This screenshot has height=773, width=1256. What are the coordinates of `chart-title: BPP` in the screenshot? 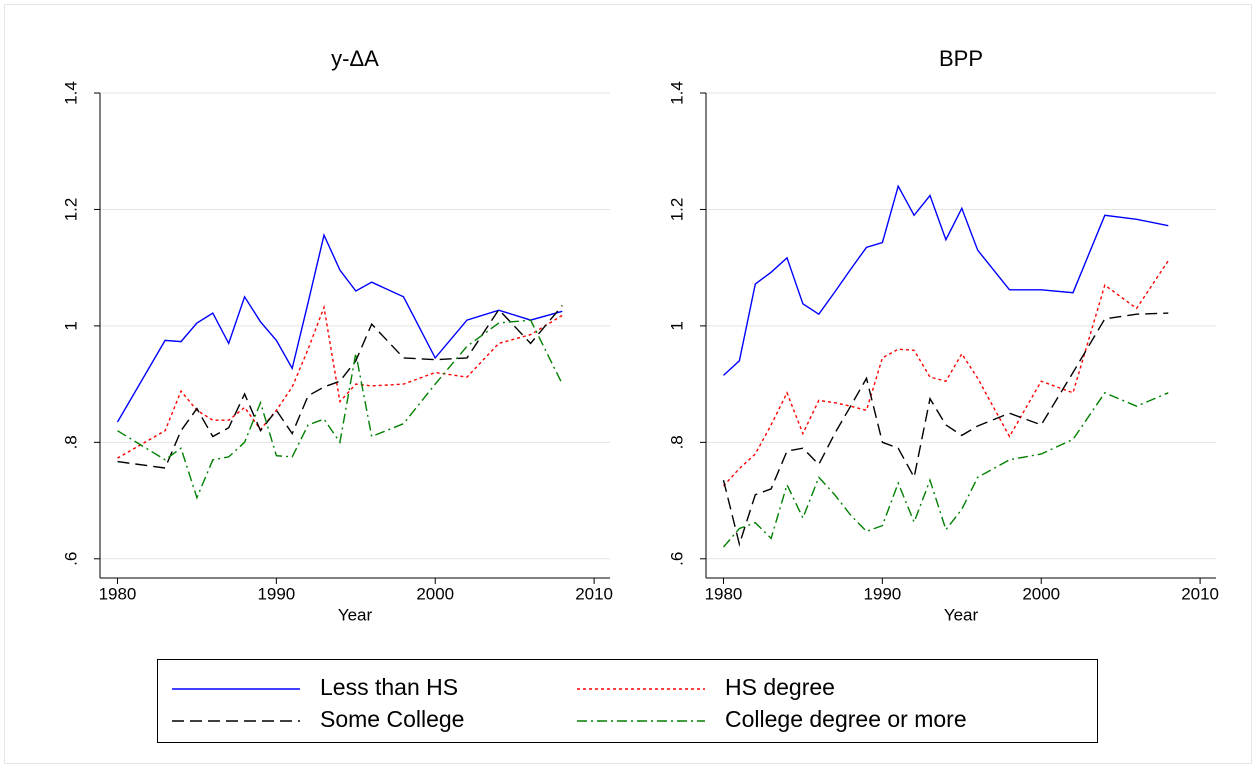 It's located at (961, 58).